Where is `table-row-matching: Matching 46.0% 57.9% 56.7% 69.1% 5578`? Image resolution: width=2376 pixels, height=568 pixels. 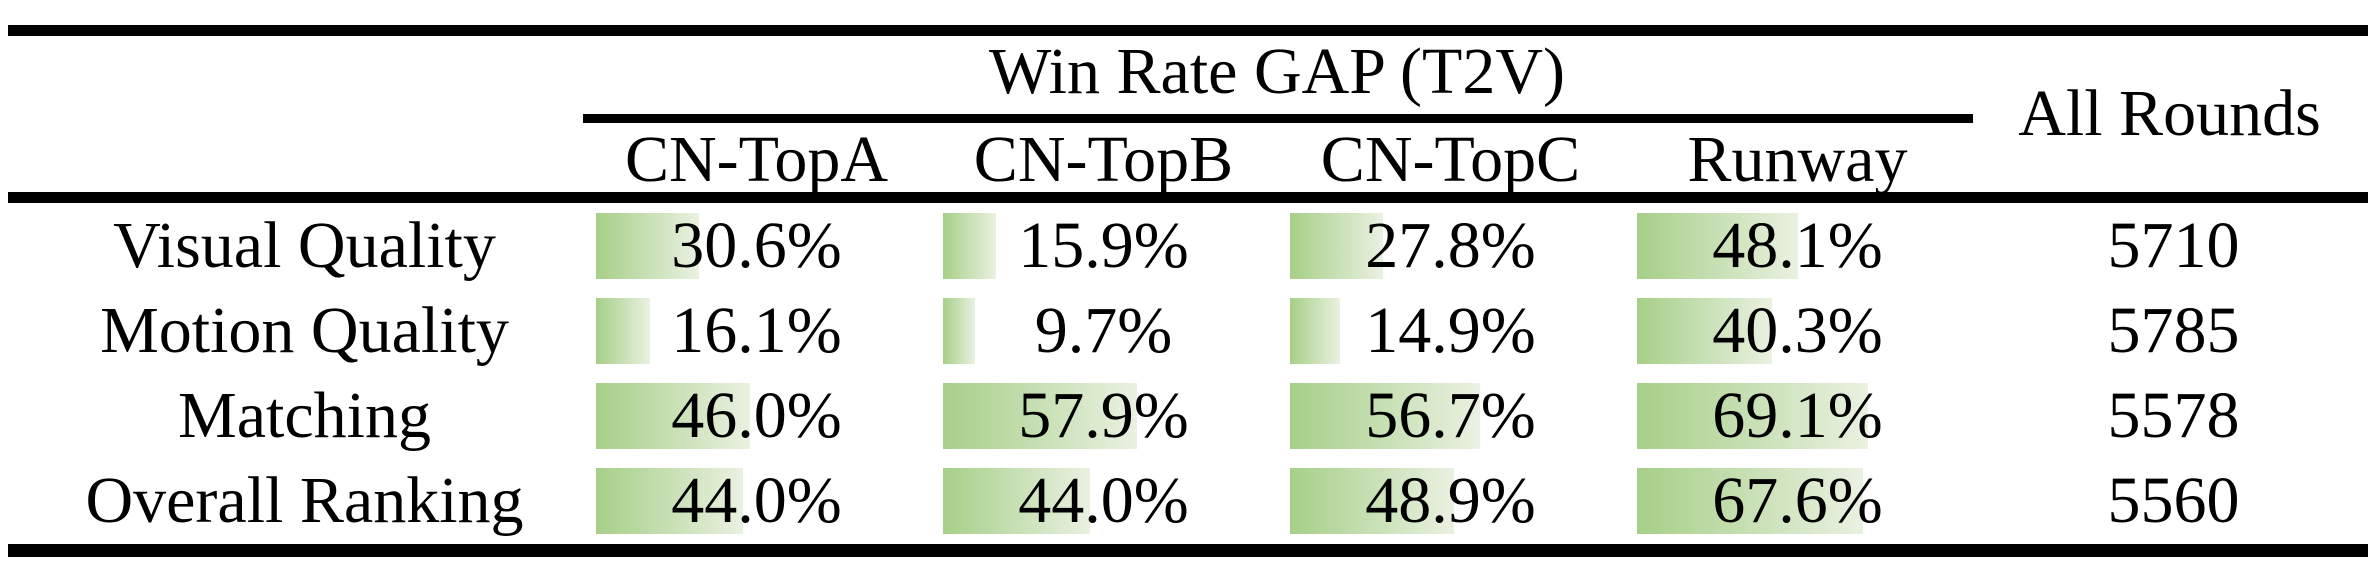
table-row-matching: Matching 46.0% 57.9% 56.7% 69.1% 5578 is located at coordinates (1188, 415).